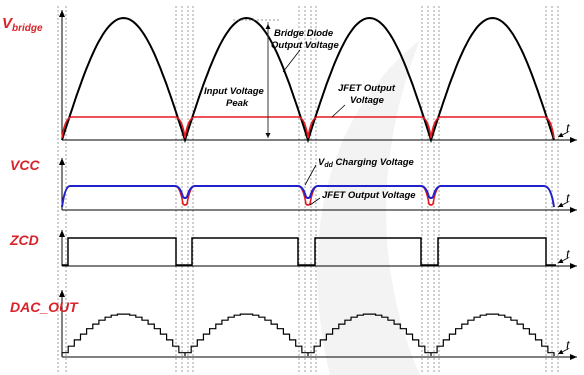 This screenshot has width=584, height=375. I want to click on input-peak-indicator, so click(256, 78).